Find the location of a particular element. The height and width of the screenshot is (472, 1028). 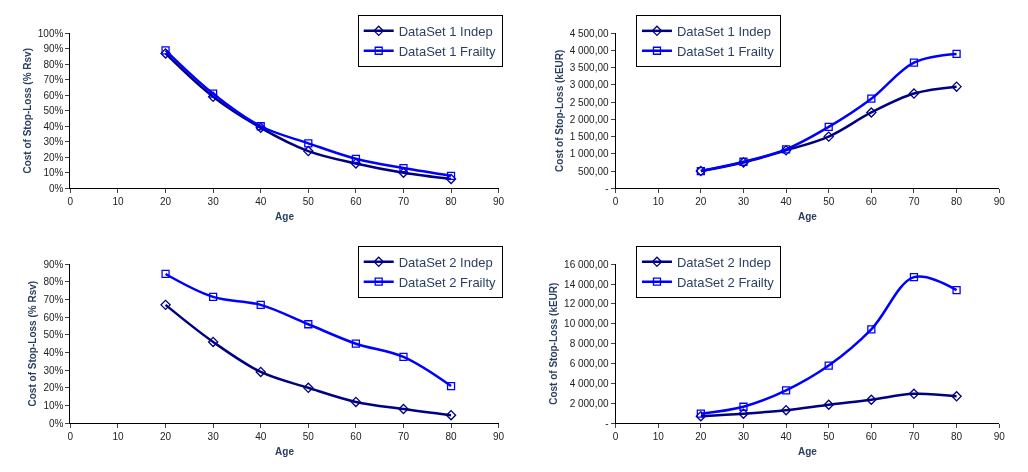

y-tick-label: 12 000,00 is located at coordinates (587, 304).